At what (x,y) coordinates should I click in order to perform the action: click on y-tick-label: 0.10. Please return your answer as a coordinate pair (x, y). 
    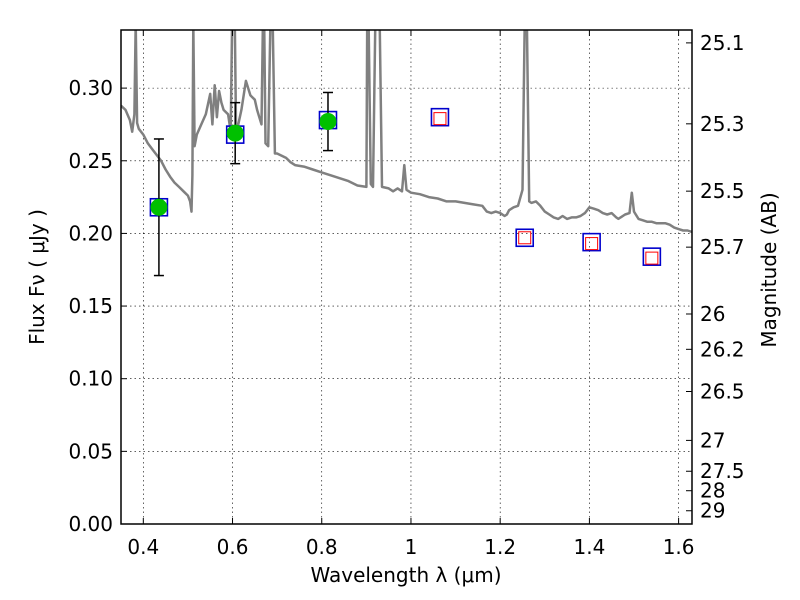
    Looking at the image, I should click on (90, 379).